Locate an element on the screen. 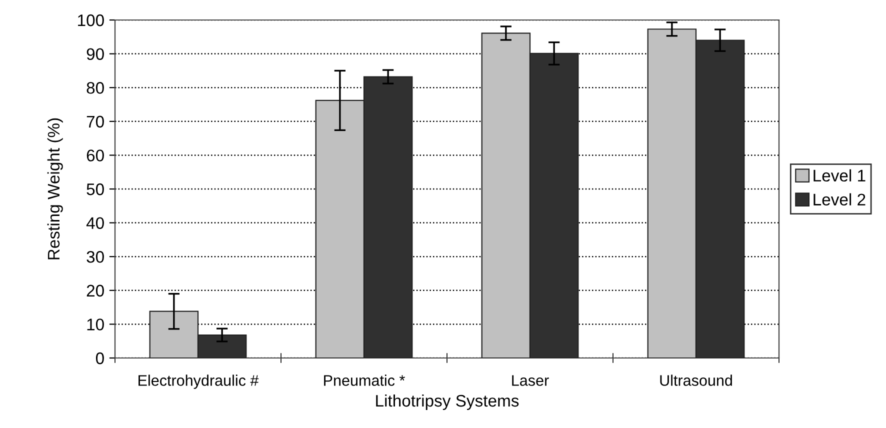  x-axis-title: Lithotripsy Systems is located at coordinates (447, 402).